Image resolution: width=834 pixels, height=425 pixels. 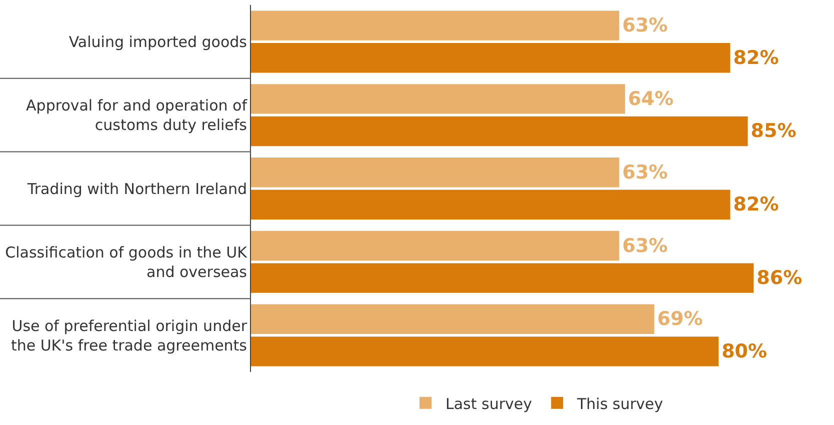 I want to click on data-label: 85%, so click(x=773, y=131).